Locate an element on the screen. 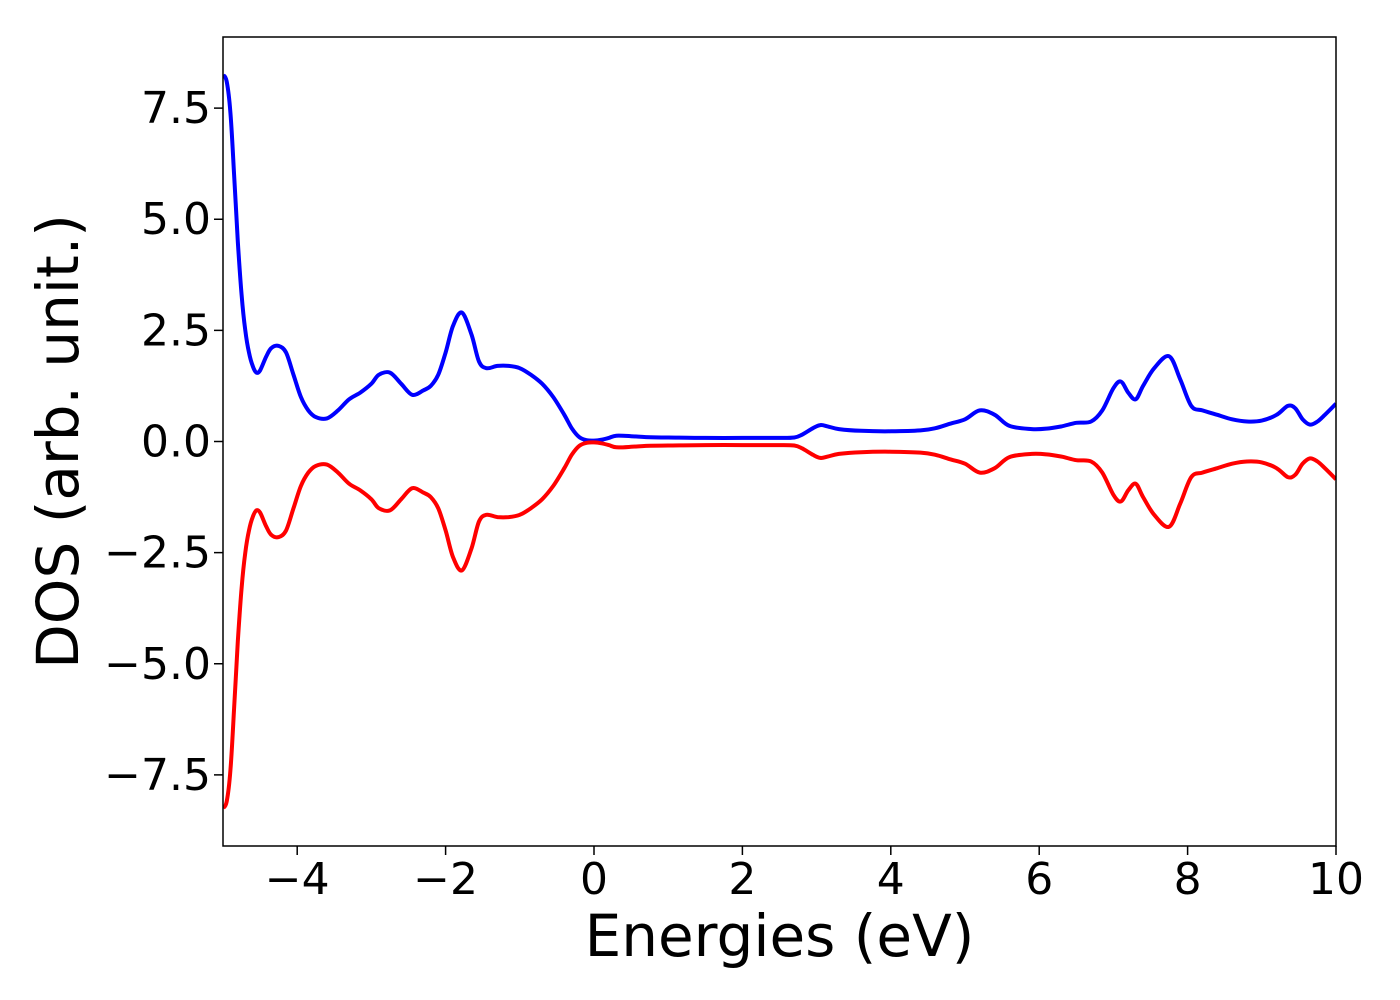  x-tick-label: 0 is located at coordinates (594, 879).